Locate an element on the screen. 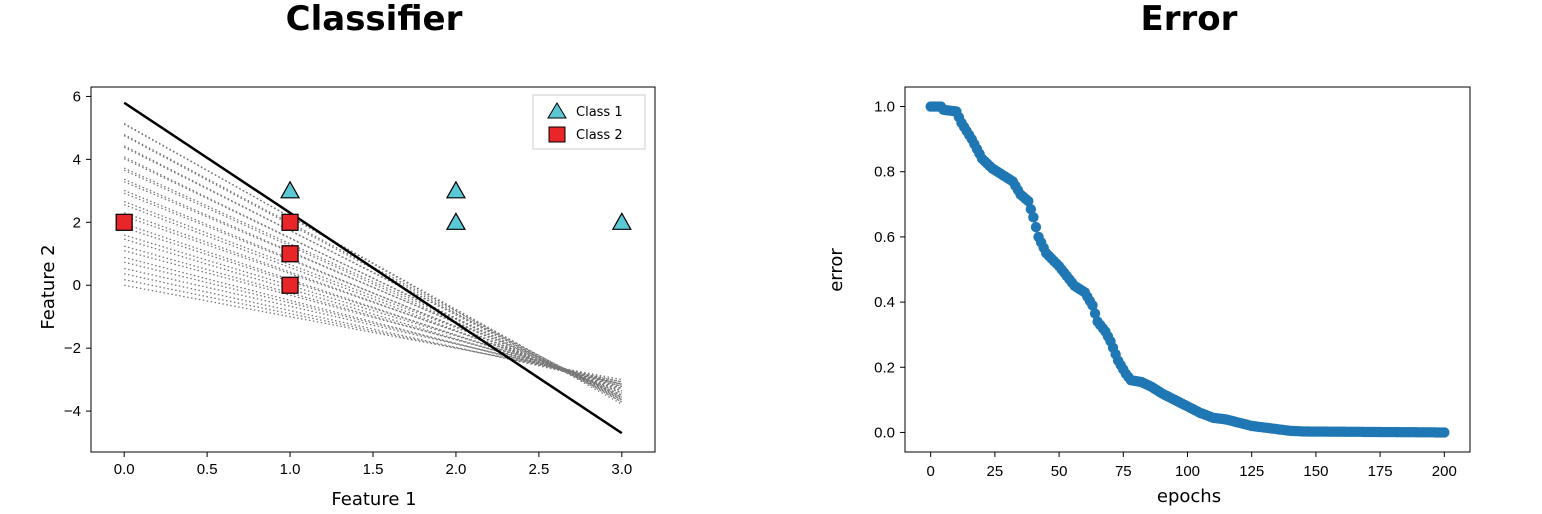 The width and height of the screenshot is (1542, 514). y-tick-label: 0 is located at coordinates (77, 285).